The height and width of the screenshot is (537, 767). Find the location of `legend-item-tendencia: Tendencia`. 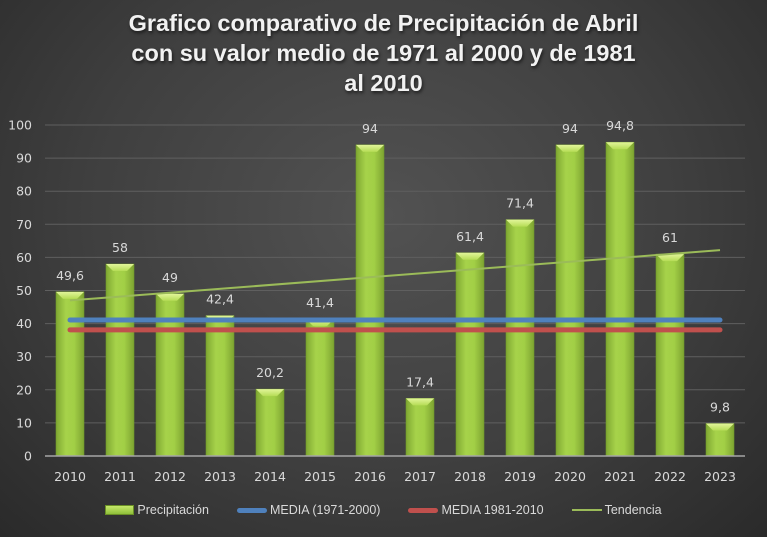

legend-item-tendencia: Tendencia is located at coordinates (616, 510).